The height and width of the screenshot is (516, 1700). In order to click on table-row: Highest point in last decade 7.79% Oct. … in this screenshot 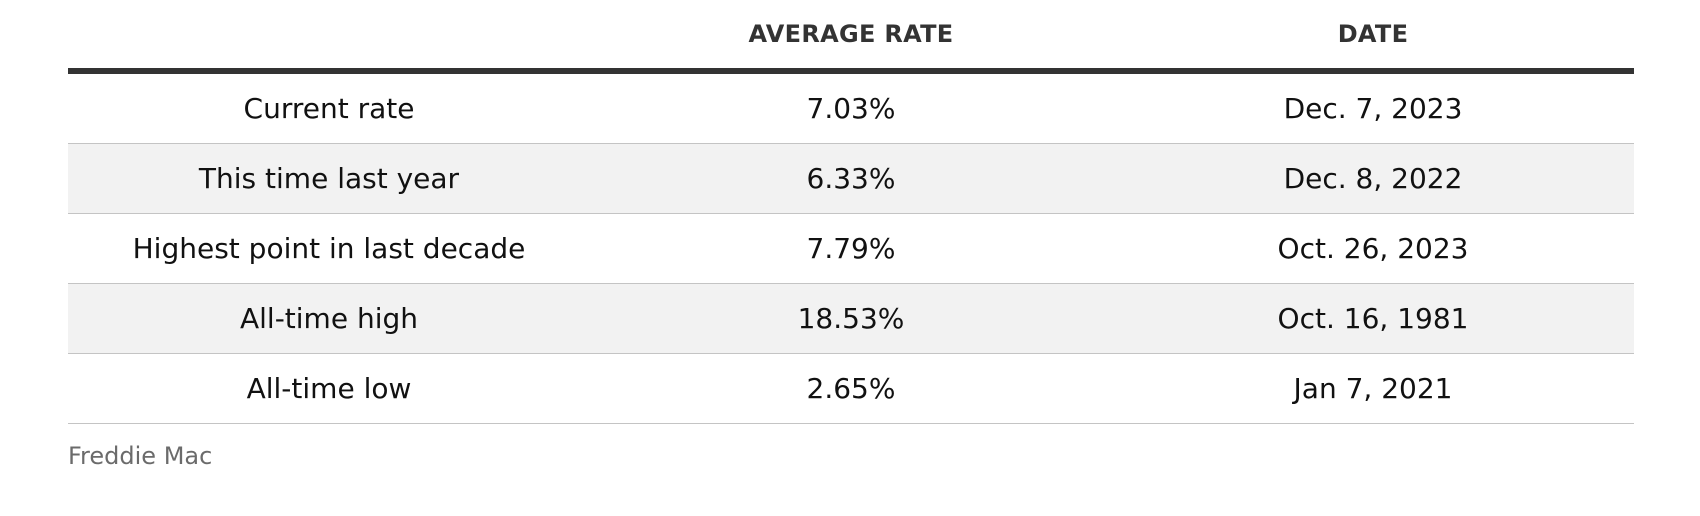, I will do `click(851, 248)`.